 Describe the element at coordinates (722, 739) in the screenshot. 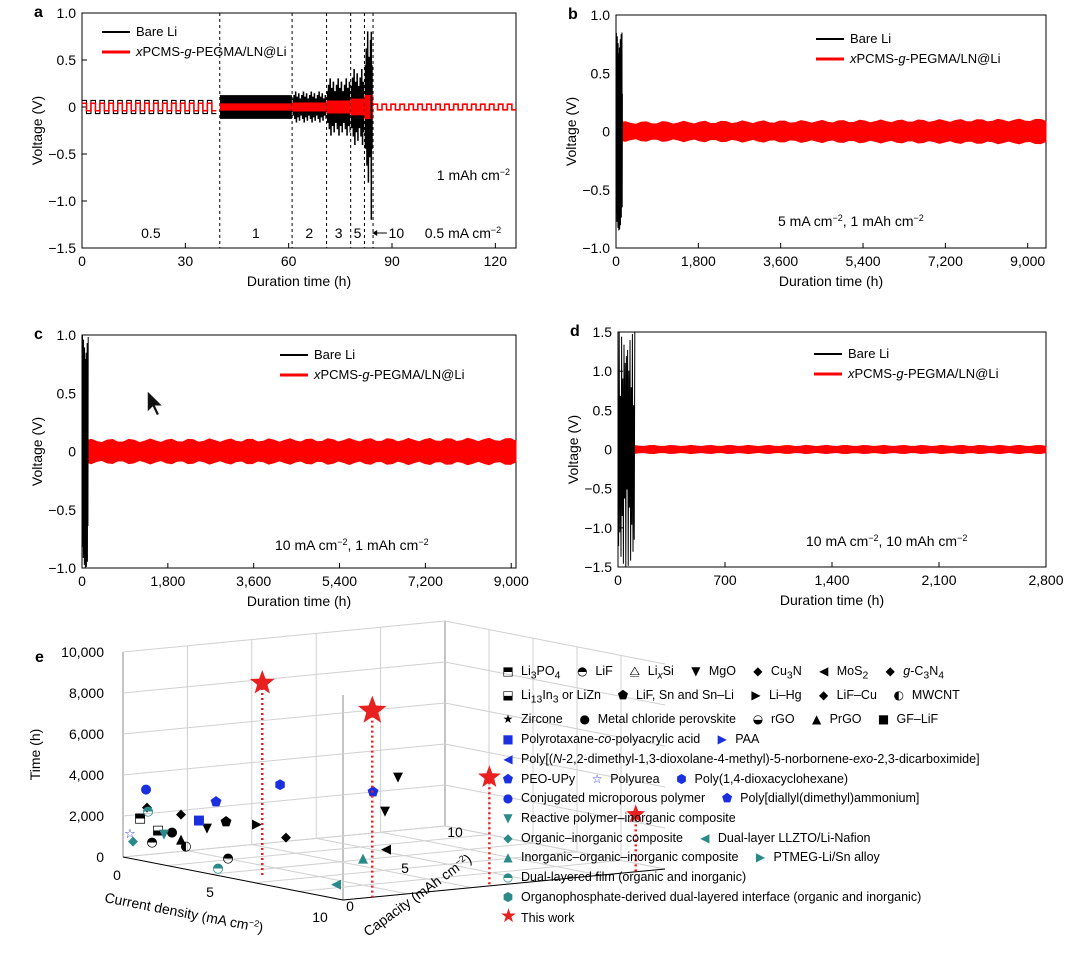

I see `legend-marker-icon: ▶` at that location.